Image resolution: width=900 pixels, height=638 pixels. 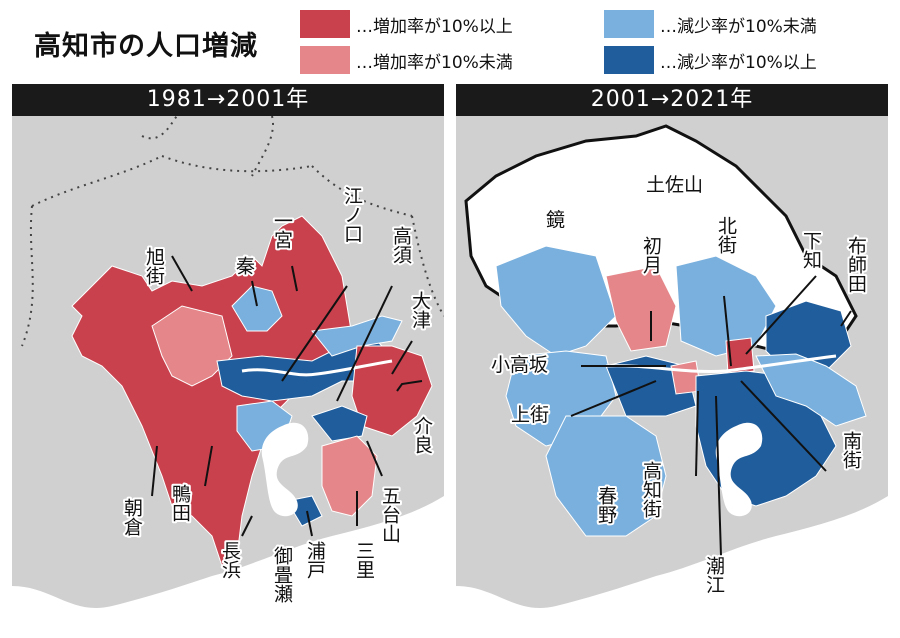 I want to click on legend-item-decrease-under10: …減少率が10%未満, so click(x=710, y=24).